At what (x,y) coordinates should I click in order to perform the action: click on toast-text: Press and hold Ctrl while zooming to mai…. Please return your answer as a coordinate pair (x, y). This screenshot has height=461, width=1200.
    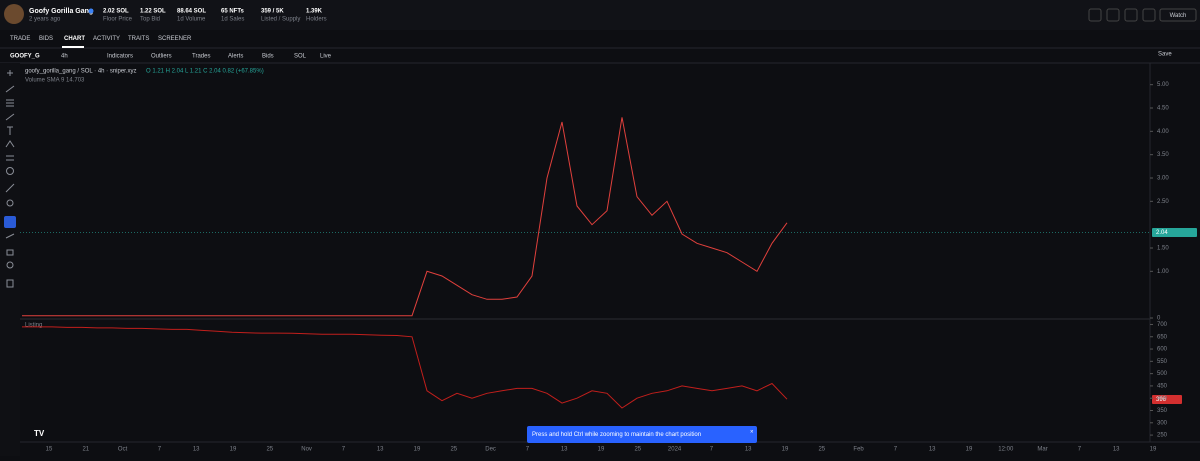
    Looking at the image, I should click on (616, 435).